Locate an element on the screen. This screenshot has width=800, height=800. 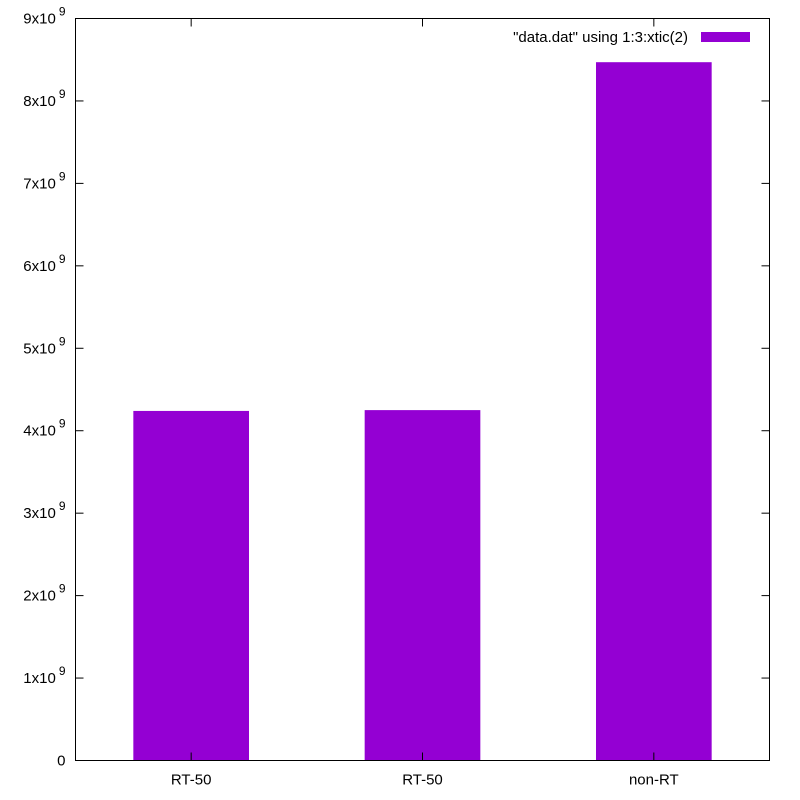
y-tick-label: 8x10 9 is located at coordinates (44, 98).